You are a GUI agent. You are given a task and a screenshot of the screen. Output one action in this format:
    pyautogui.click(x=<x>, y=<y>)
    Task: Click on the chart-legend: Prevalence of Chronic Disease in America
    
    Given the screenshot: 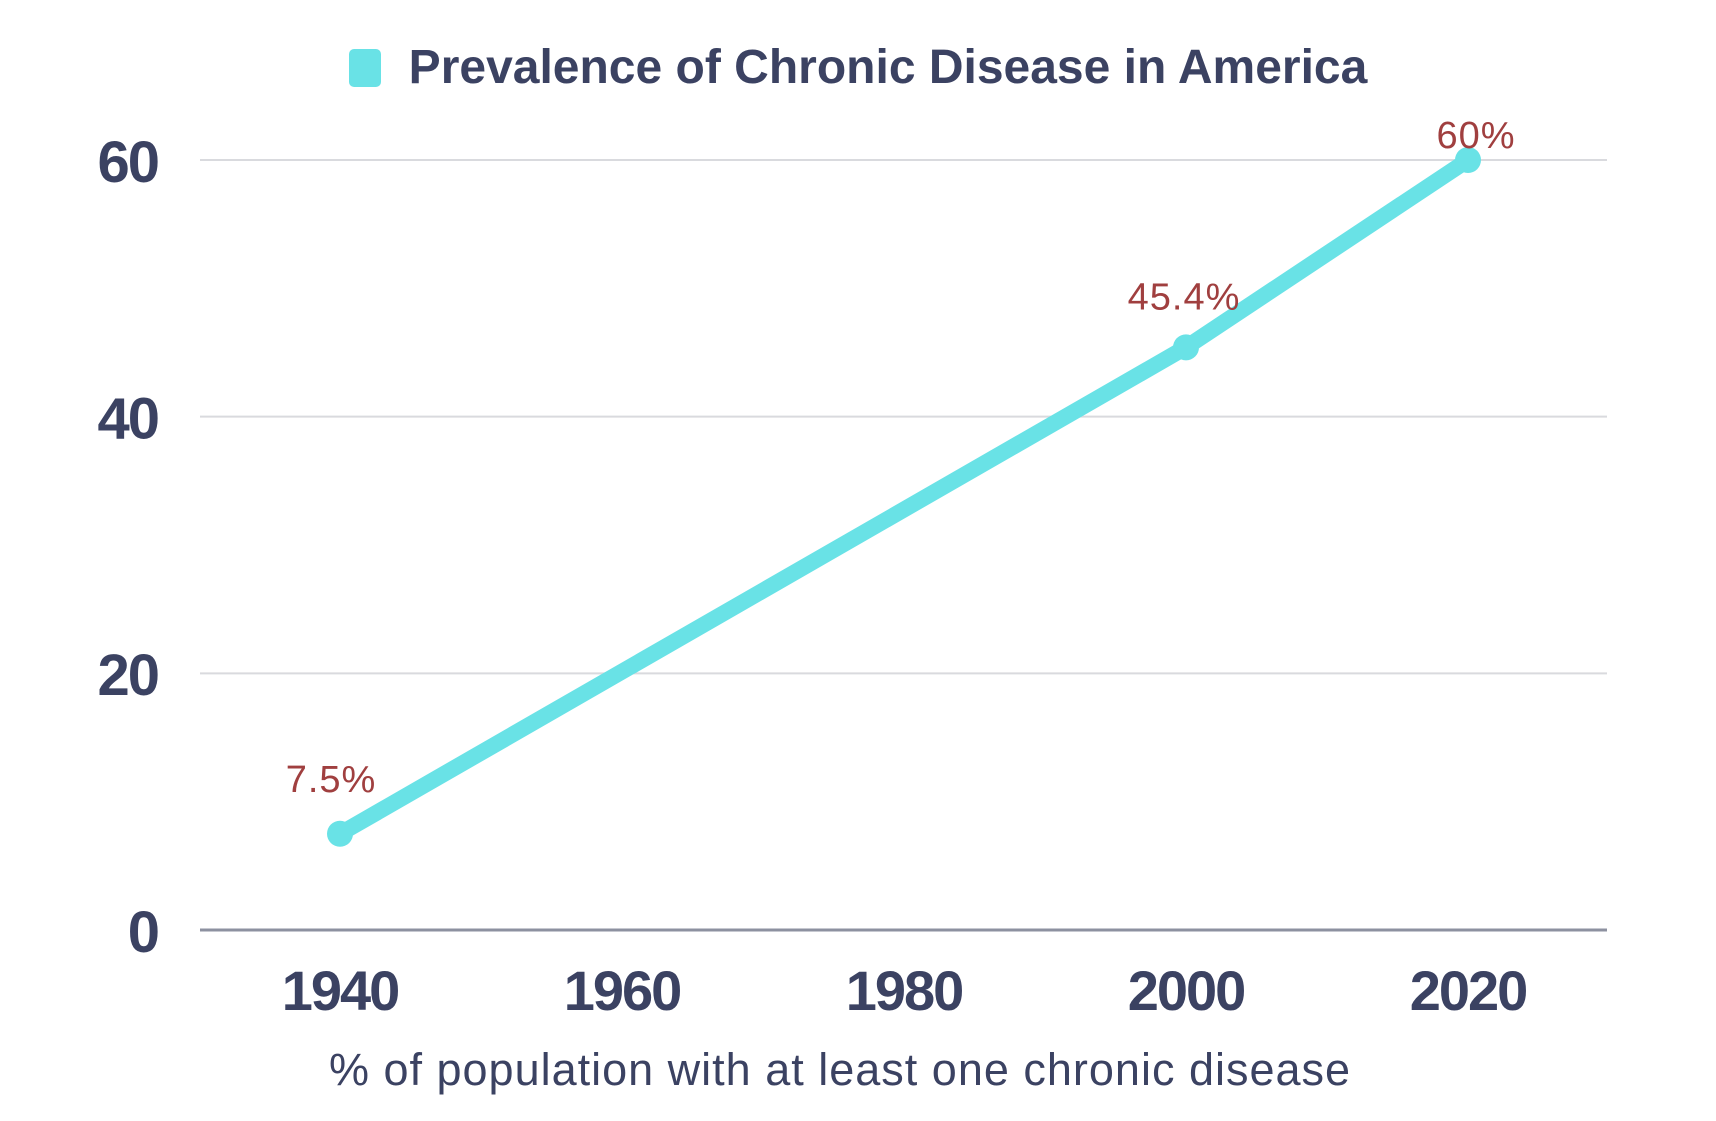 What is the action you would take?
    pyautogui.click(x=858, y=67)
    